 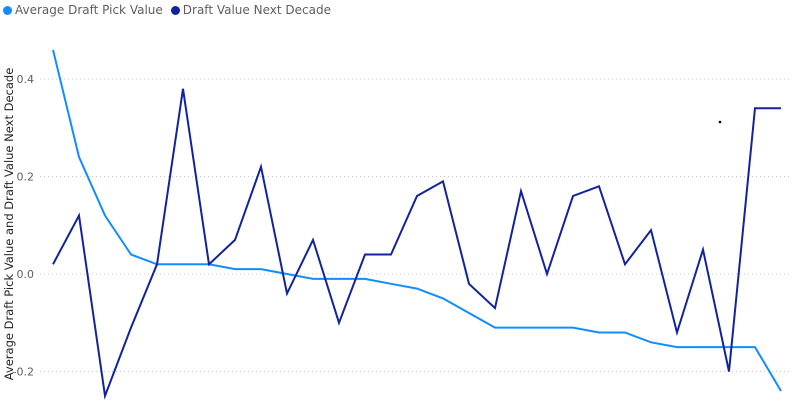 I want to click on legend-item-average-draft-pick-value: Average Draft Pick Value, so click(x=83, y=10).